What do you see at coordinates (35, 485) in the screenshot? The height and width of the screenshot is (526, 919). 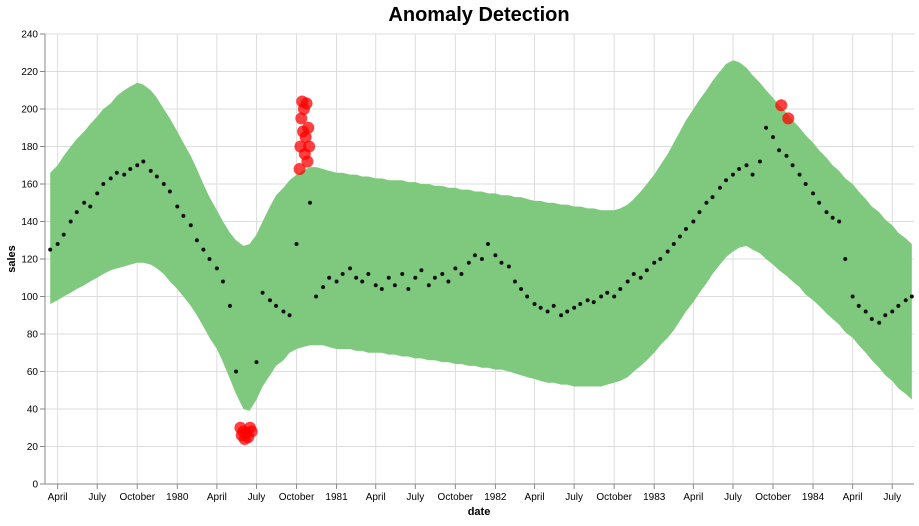 I see `y-tick-label: 0` at bounding box center [35, 485].